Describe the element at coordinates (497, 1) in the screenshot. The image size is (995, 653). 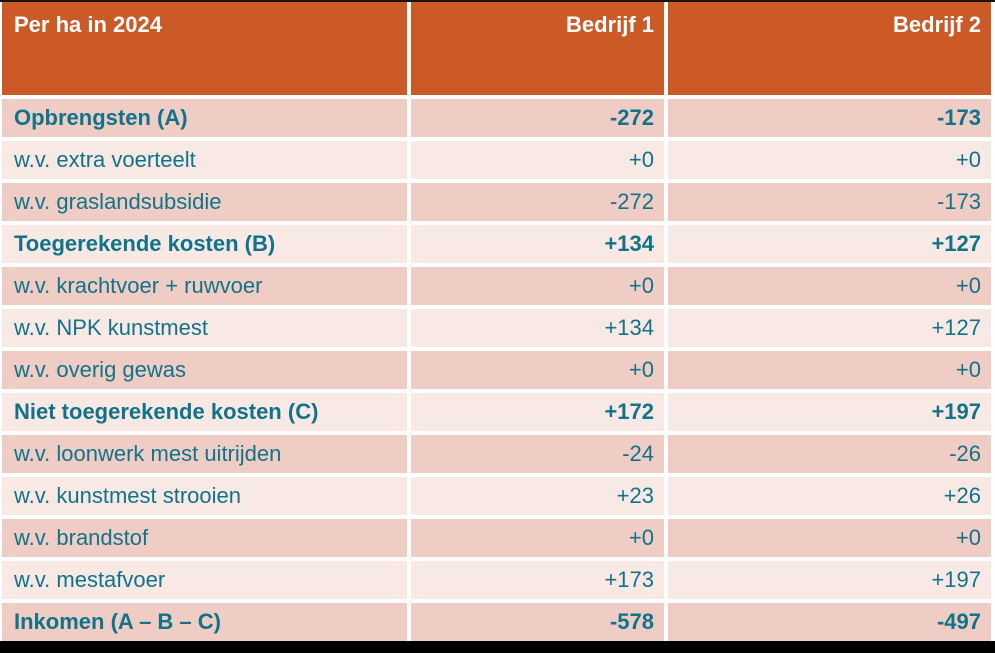
I see `top-border-line` at that location.